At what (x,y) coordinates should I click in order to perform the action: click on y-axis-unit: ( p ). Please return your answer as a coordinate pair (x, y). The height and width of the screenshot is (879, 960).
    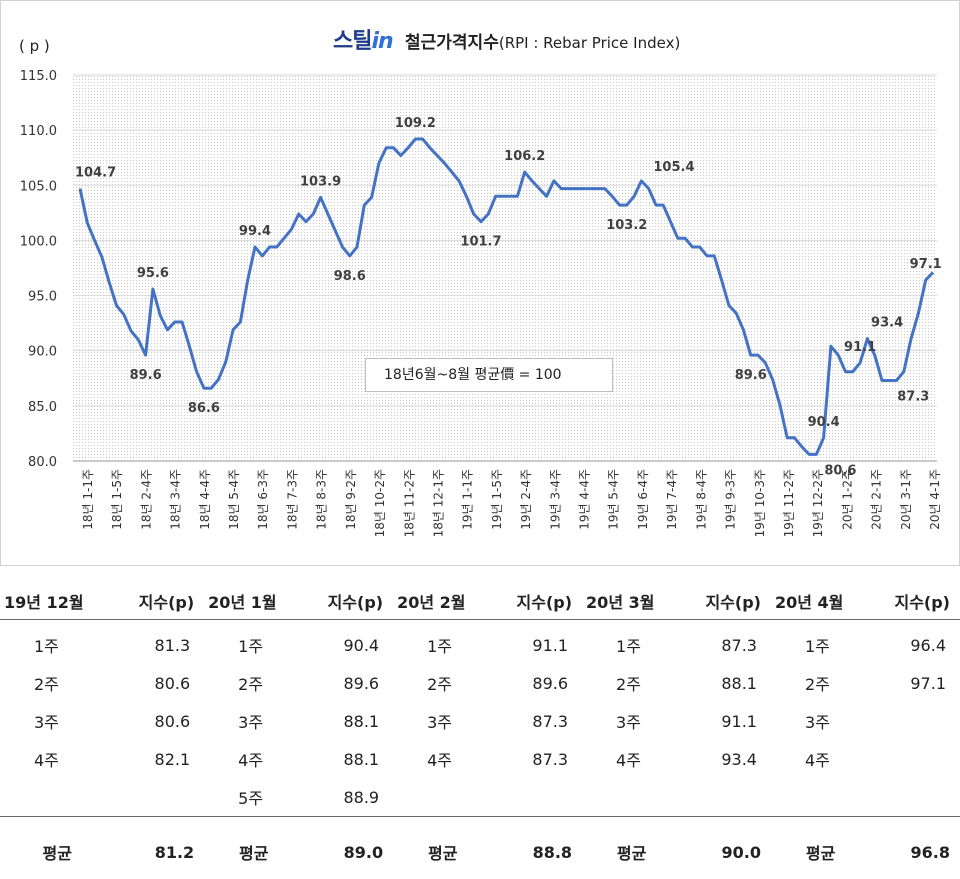
    Looking at the image, I should click on (34, 46).